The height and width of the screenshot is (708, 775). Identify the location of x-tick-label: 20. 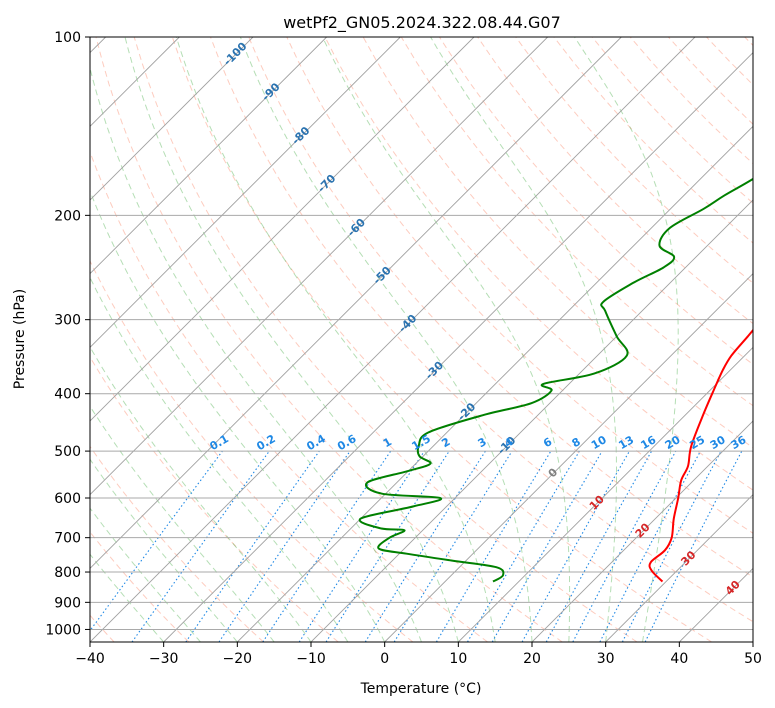
(532, 659).